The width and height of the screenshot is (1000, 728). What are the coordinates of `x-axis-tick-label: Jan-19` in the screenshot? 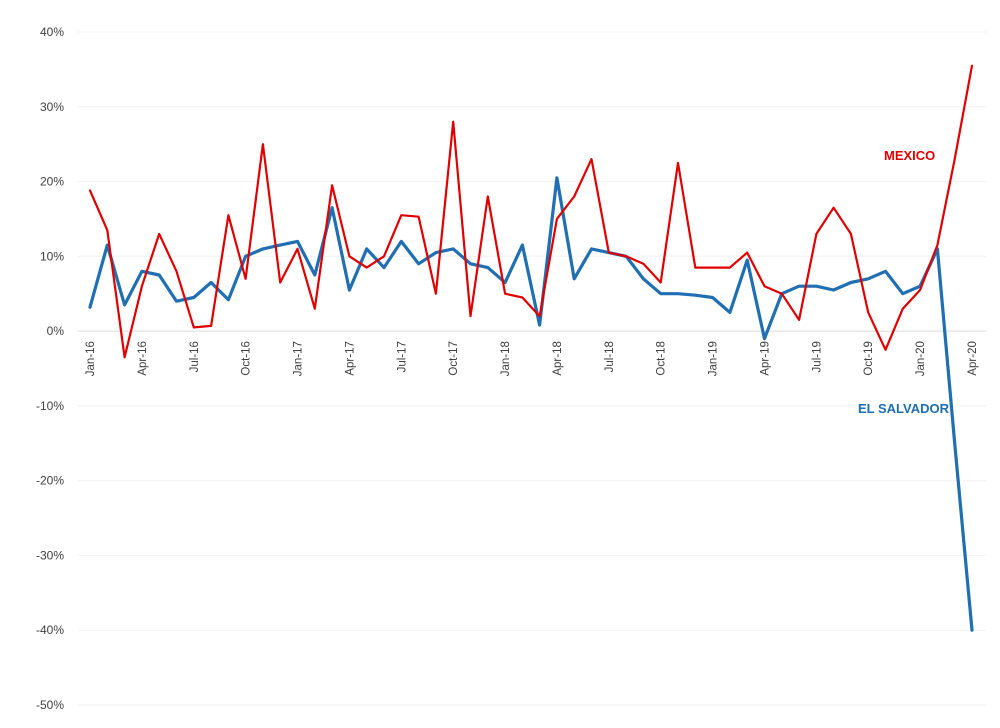 It's located at (714, 358).